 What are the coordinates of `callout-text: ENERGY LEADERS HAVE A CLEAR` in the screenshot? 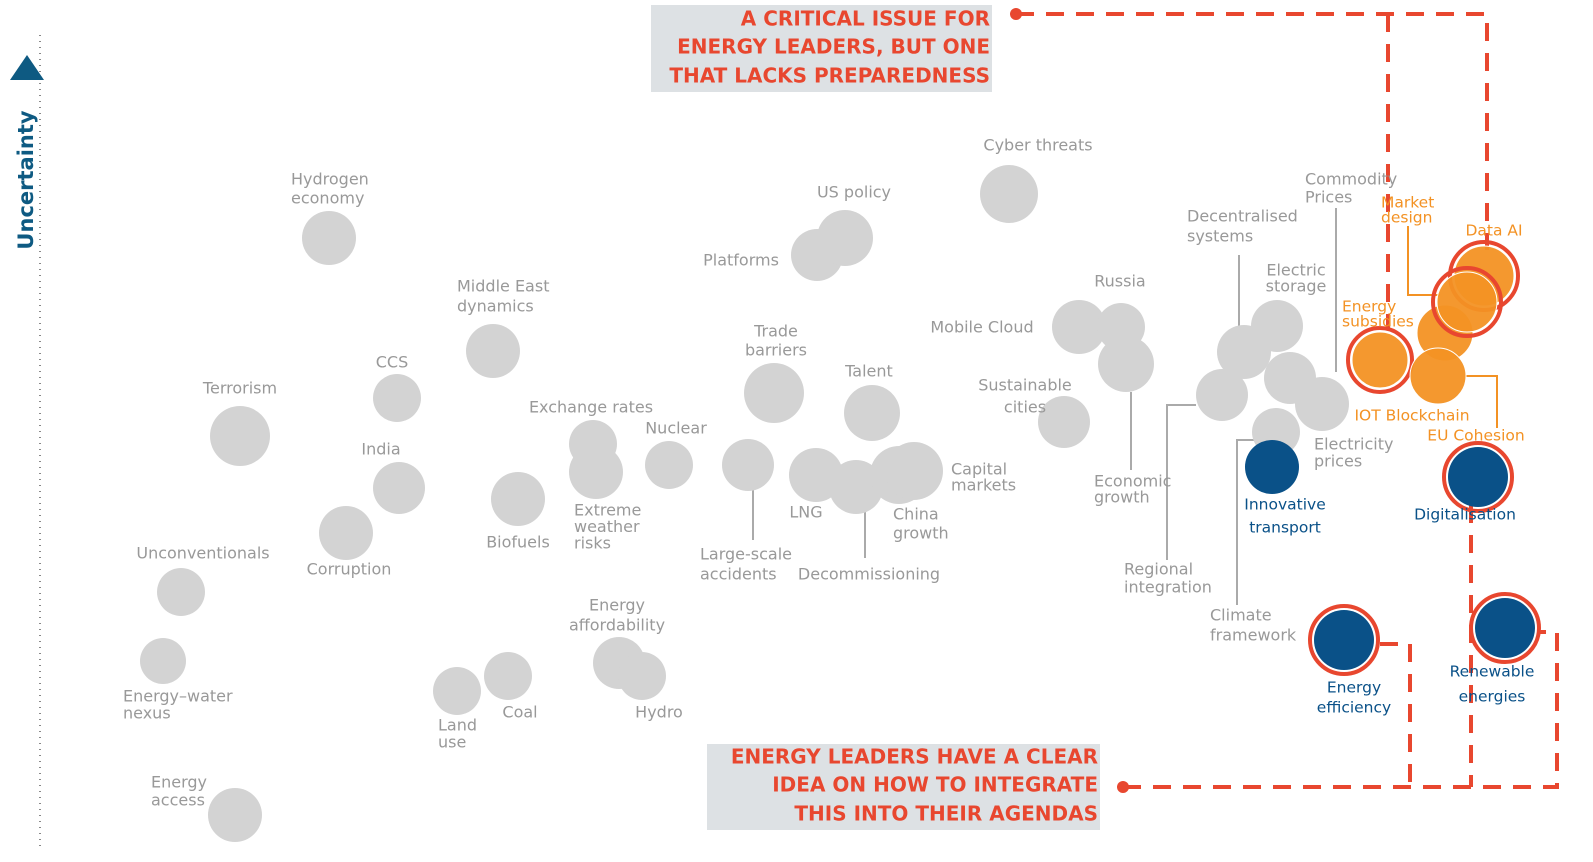 It's located at (914, 757).